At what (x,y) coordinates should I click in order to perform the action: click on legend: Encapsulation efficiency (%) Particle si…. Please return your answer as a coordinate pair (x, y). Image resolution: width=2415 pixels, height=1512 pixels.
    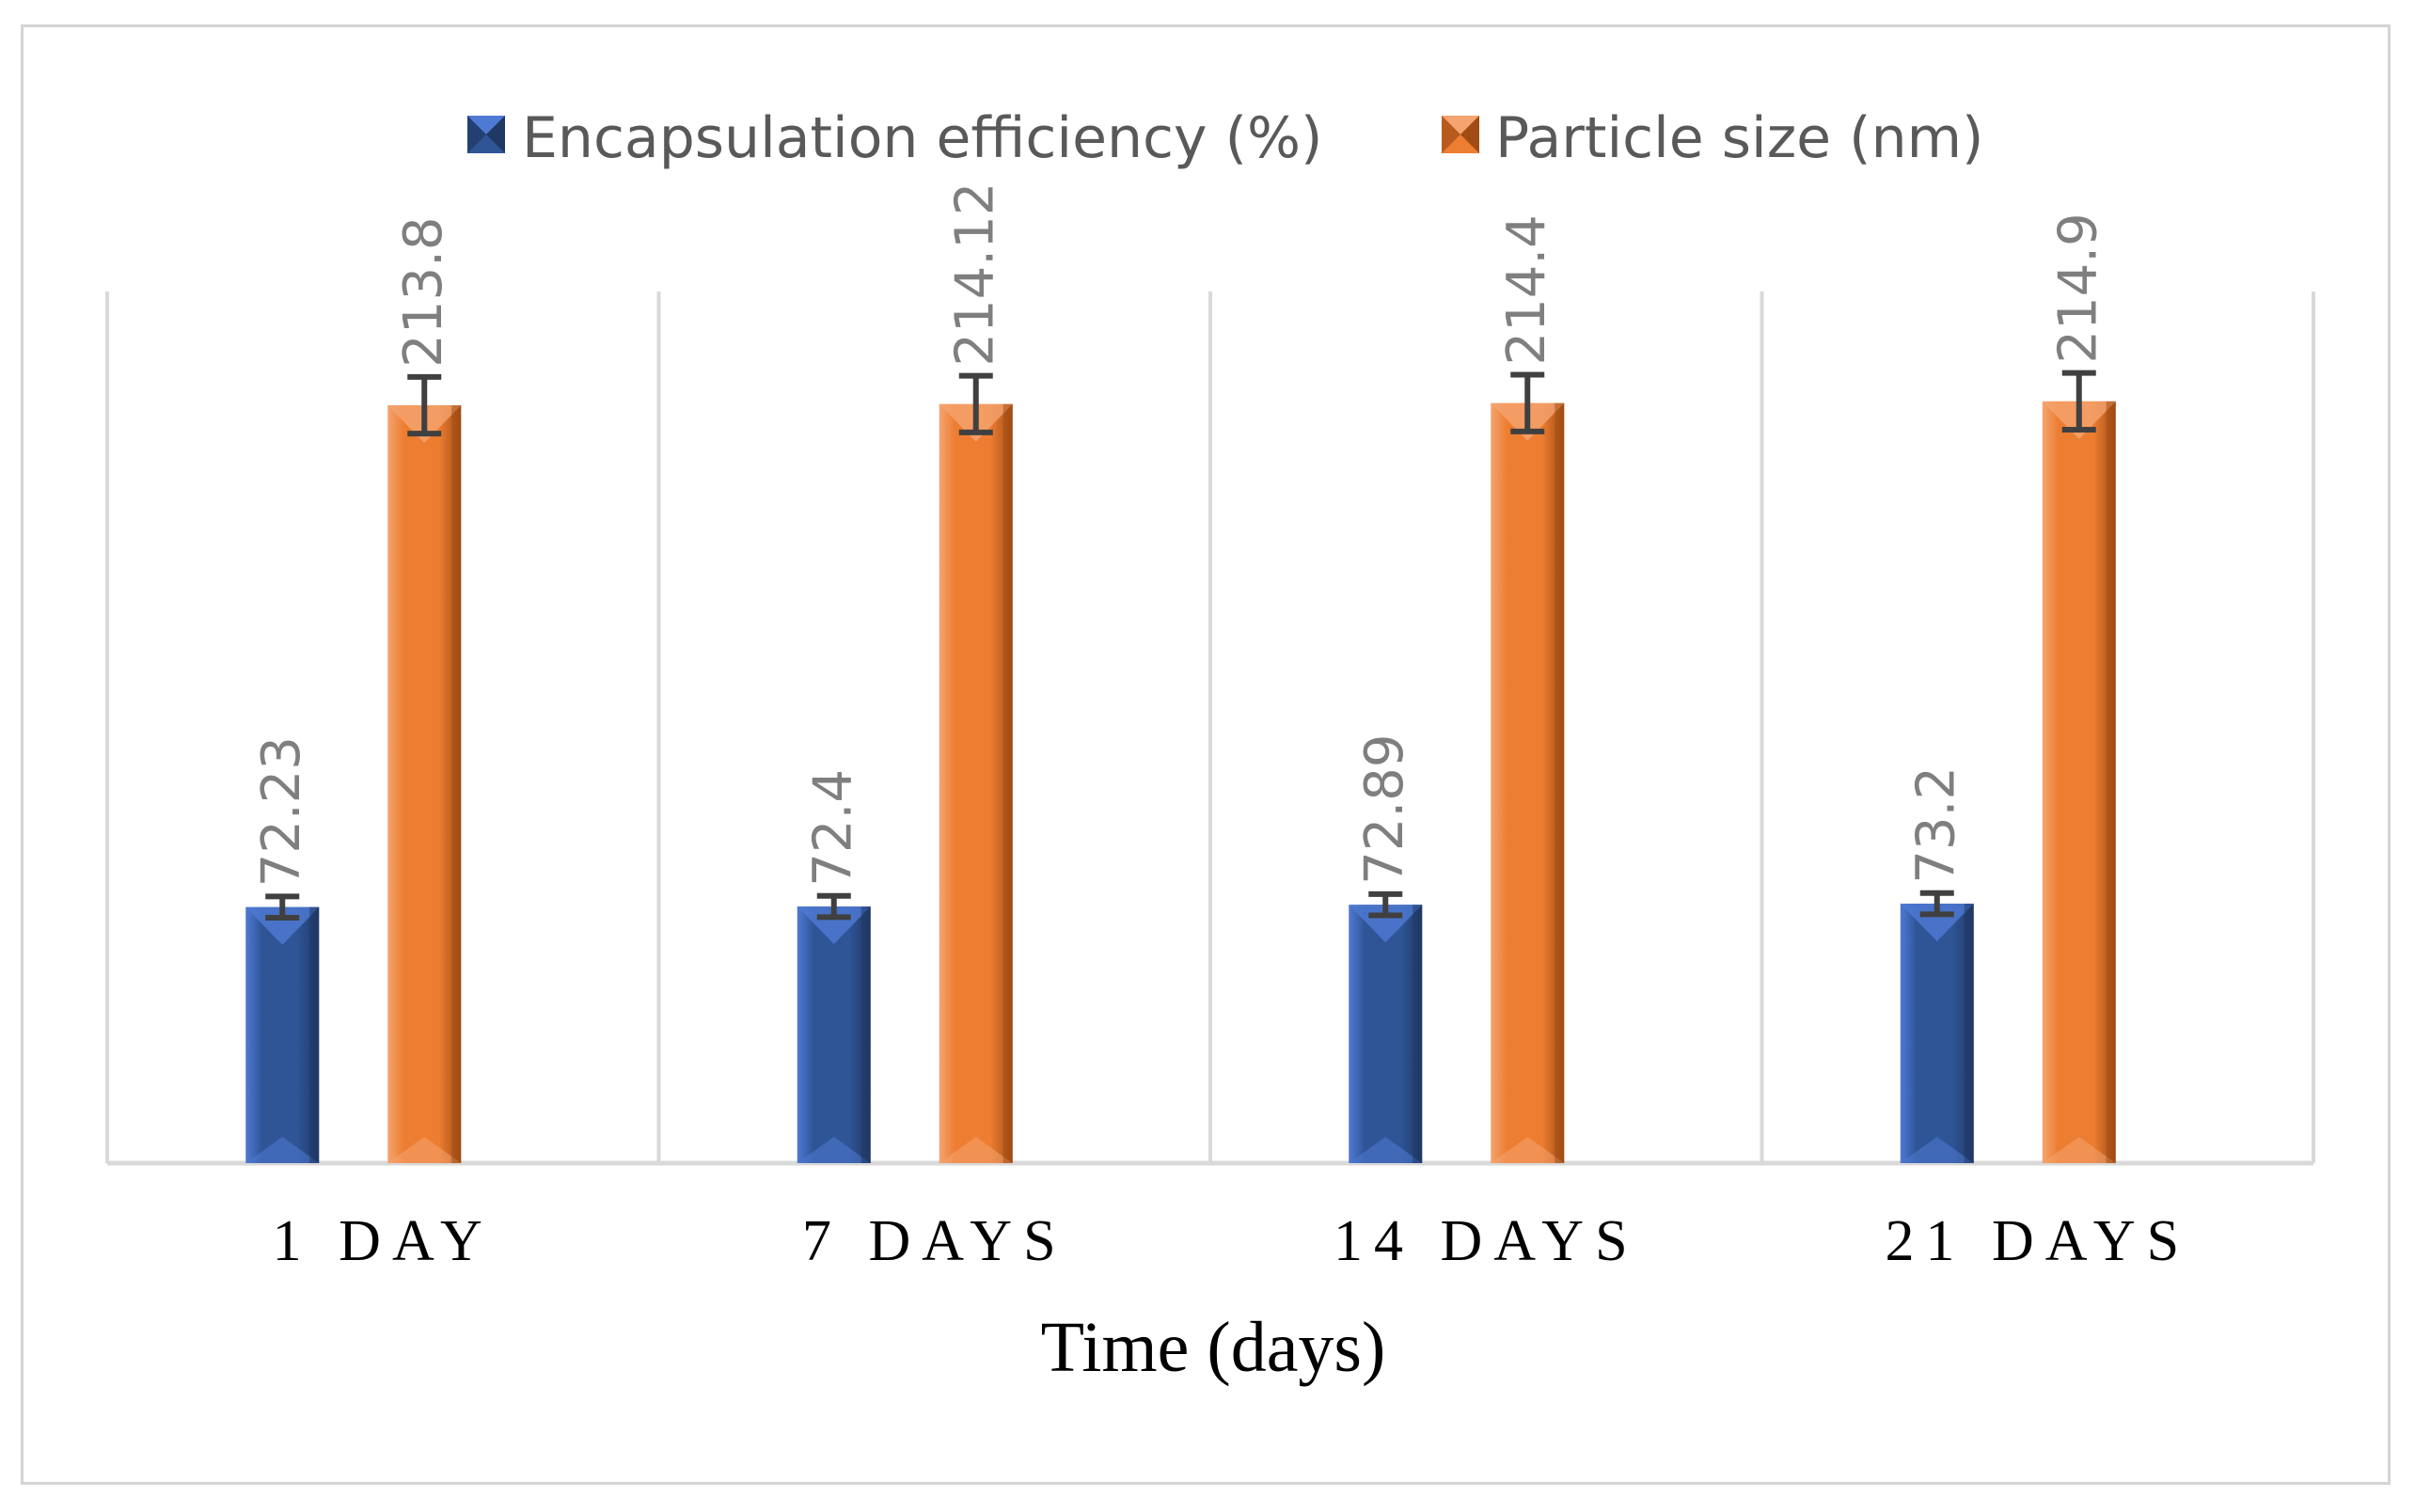
    Looking at the image, I should click on (1225, 138).